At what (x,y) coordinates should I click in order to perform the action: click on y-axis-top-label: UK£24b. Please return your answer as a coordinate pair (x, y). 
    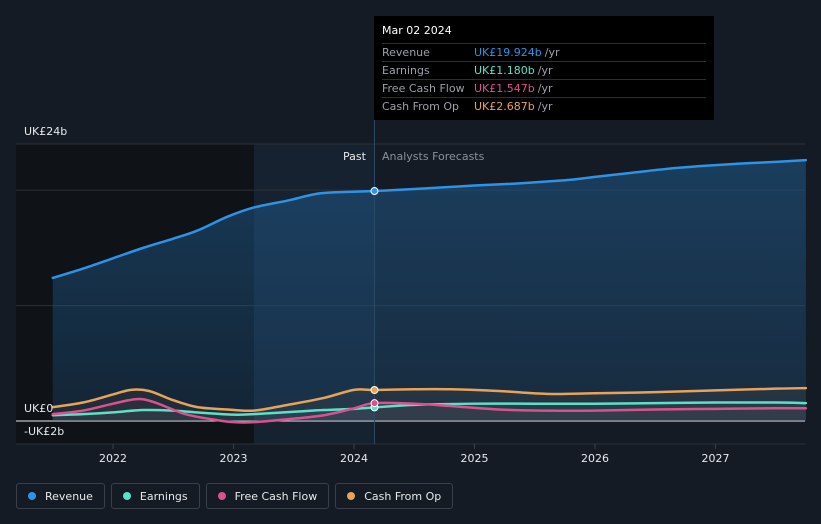
    Looking at the image, I should click on (46, 131).